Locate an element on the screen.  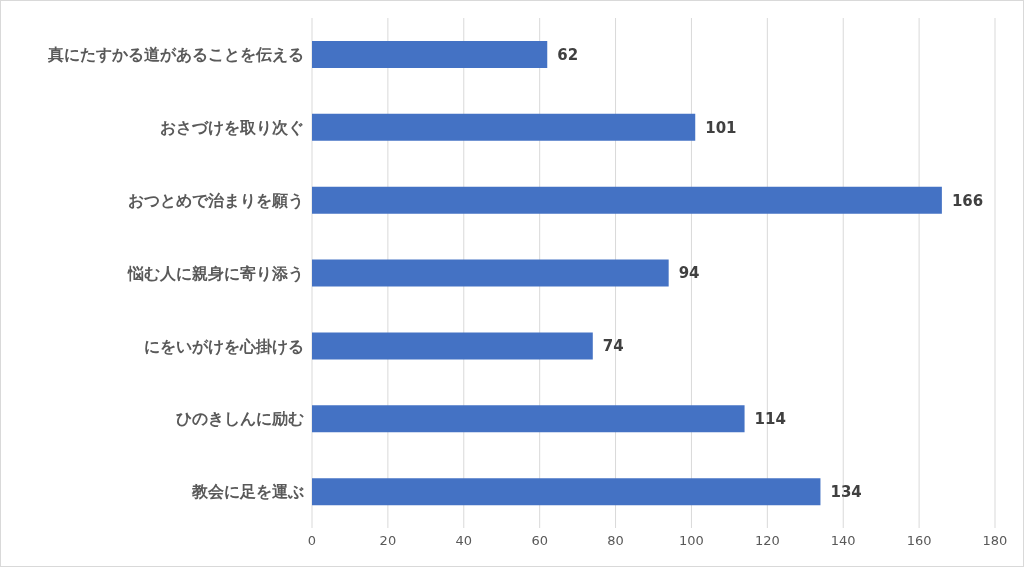
y-tick-label: 真にたすかる道があることを伝える is located at coordinates (175, 55).